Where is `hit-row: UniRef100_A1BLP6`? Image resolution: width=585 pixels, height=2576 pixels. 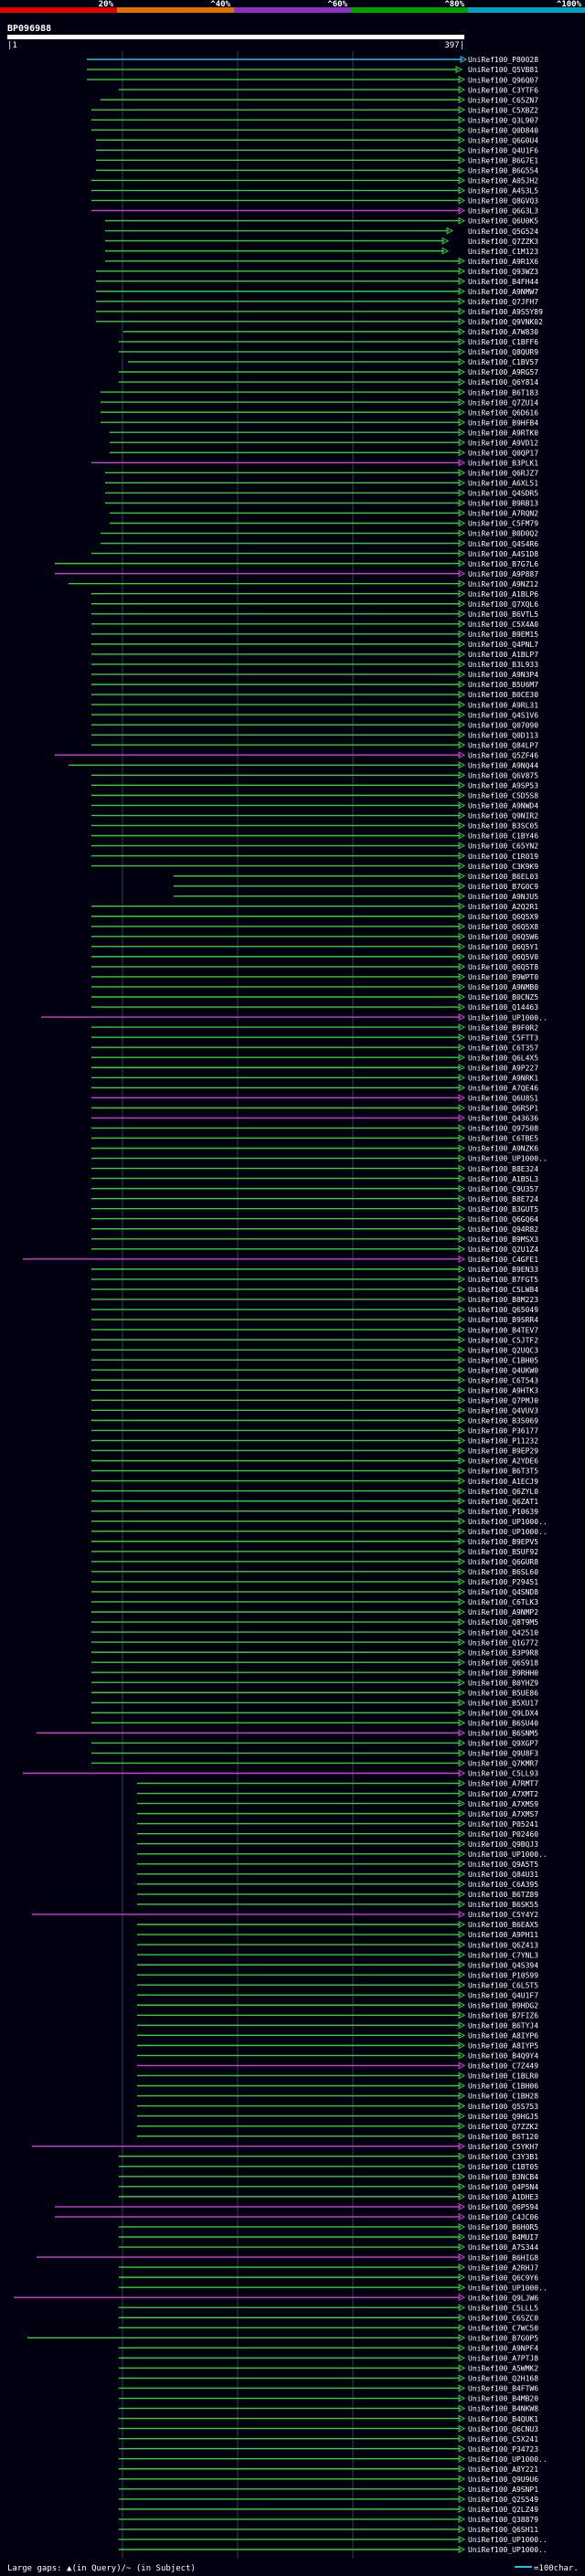
hit-row: UniRef100_A1BLP6 is located at coordinates (314, 594).